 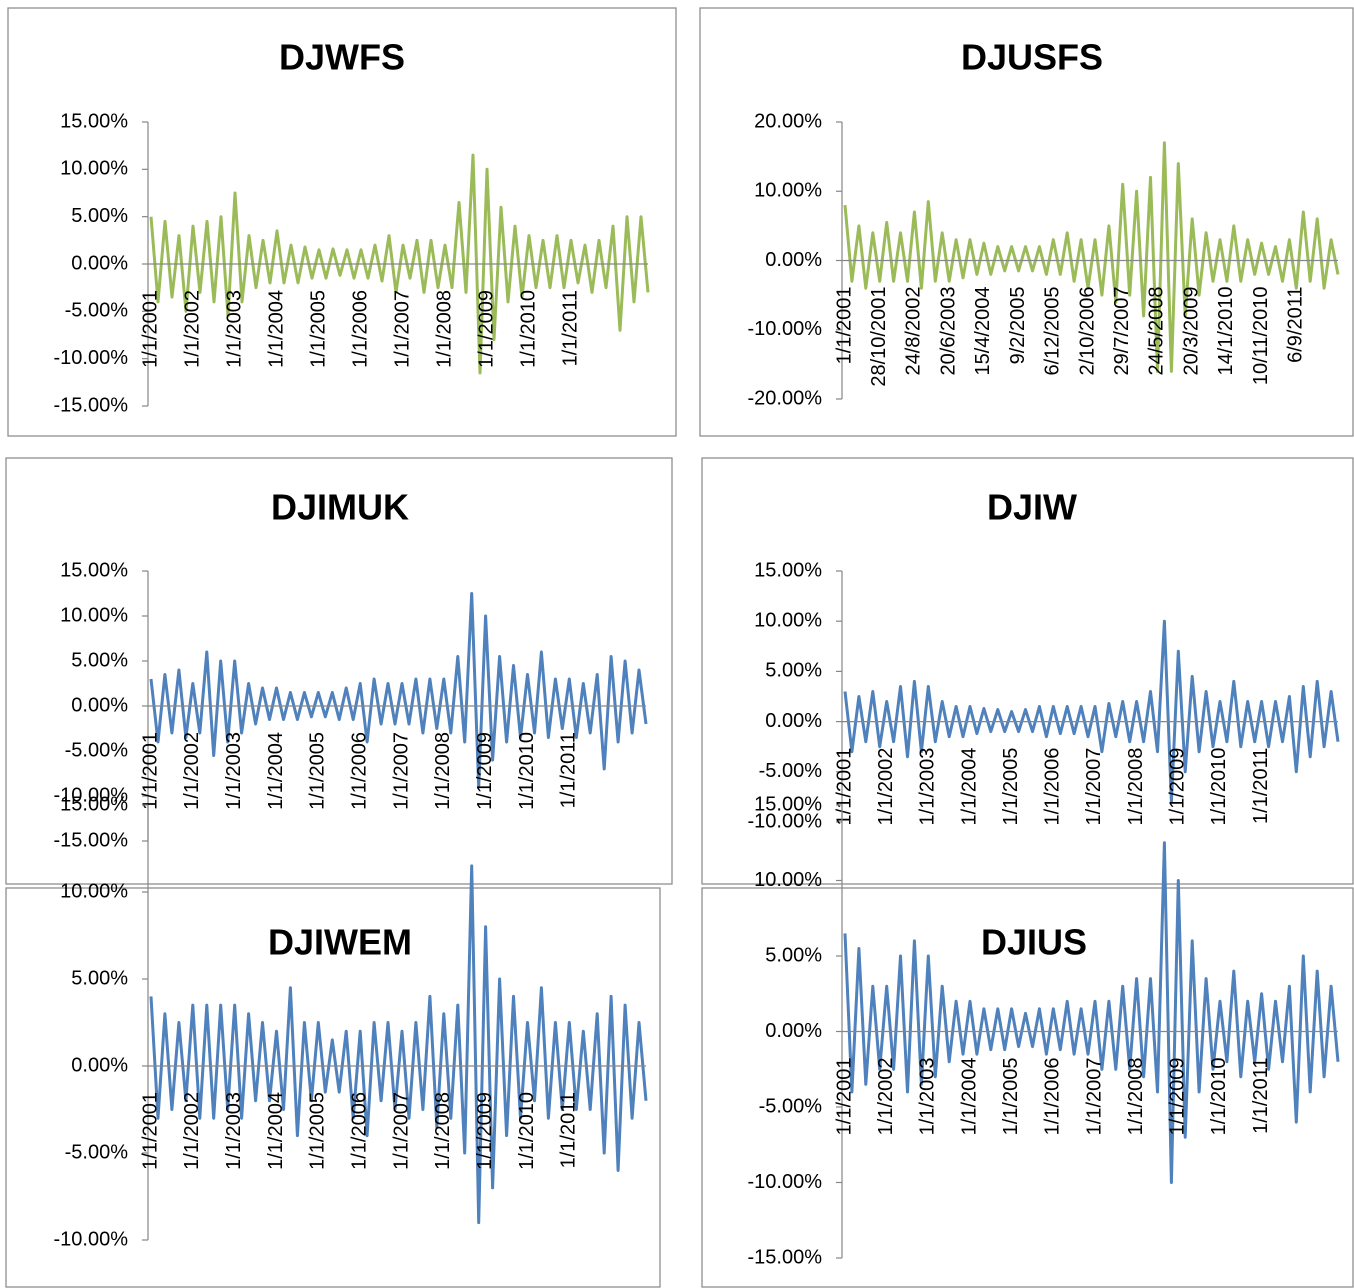 What do you see at coordinates (785, 398) in the screenshot?
I see `y-tick-label: -20.00%` at bounding box center [785, 398].